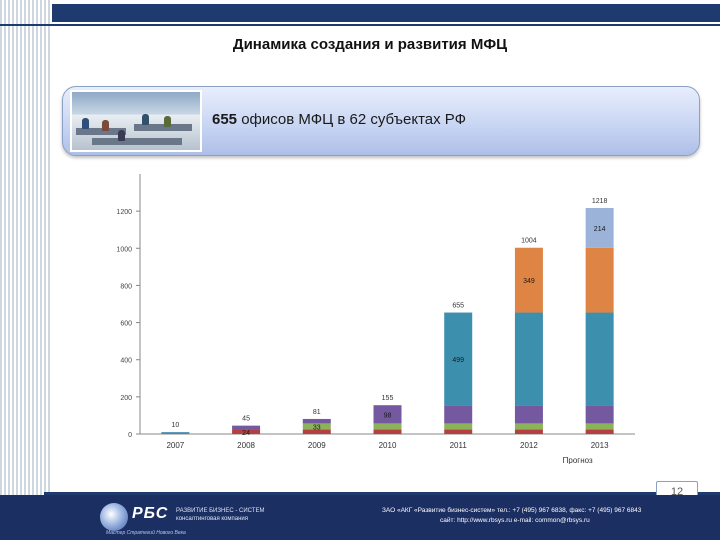 The image size is (720, 540). Describe the element at coordinates (124, 249) in the screenshot. I see `y-tick-label: 1000` at that location.